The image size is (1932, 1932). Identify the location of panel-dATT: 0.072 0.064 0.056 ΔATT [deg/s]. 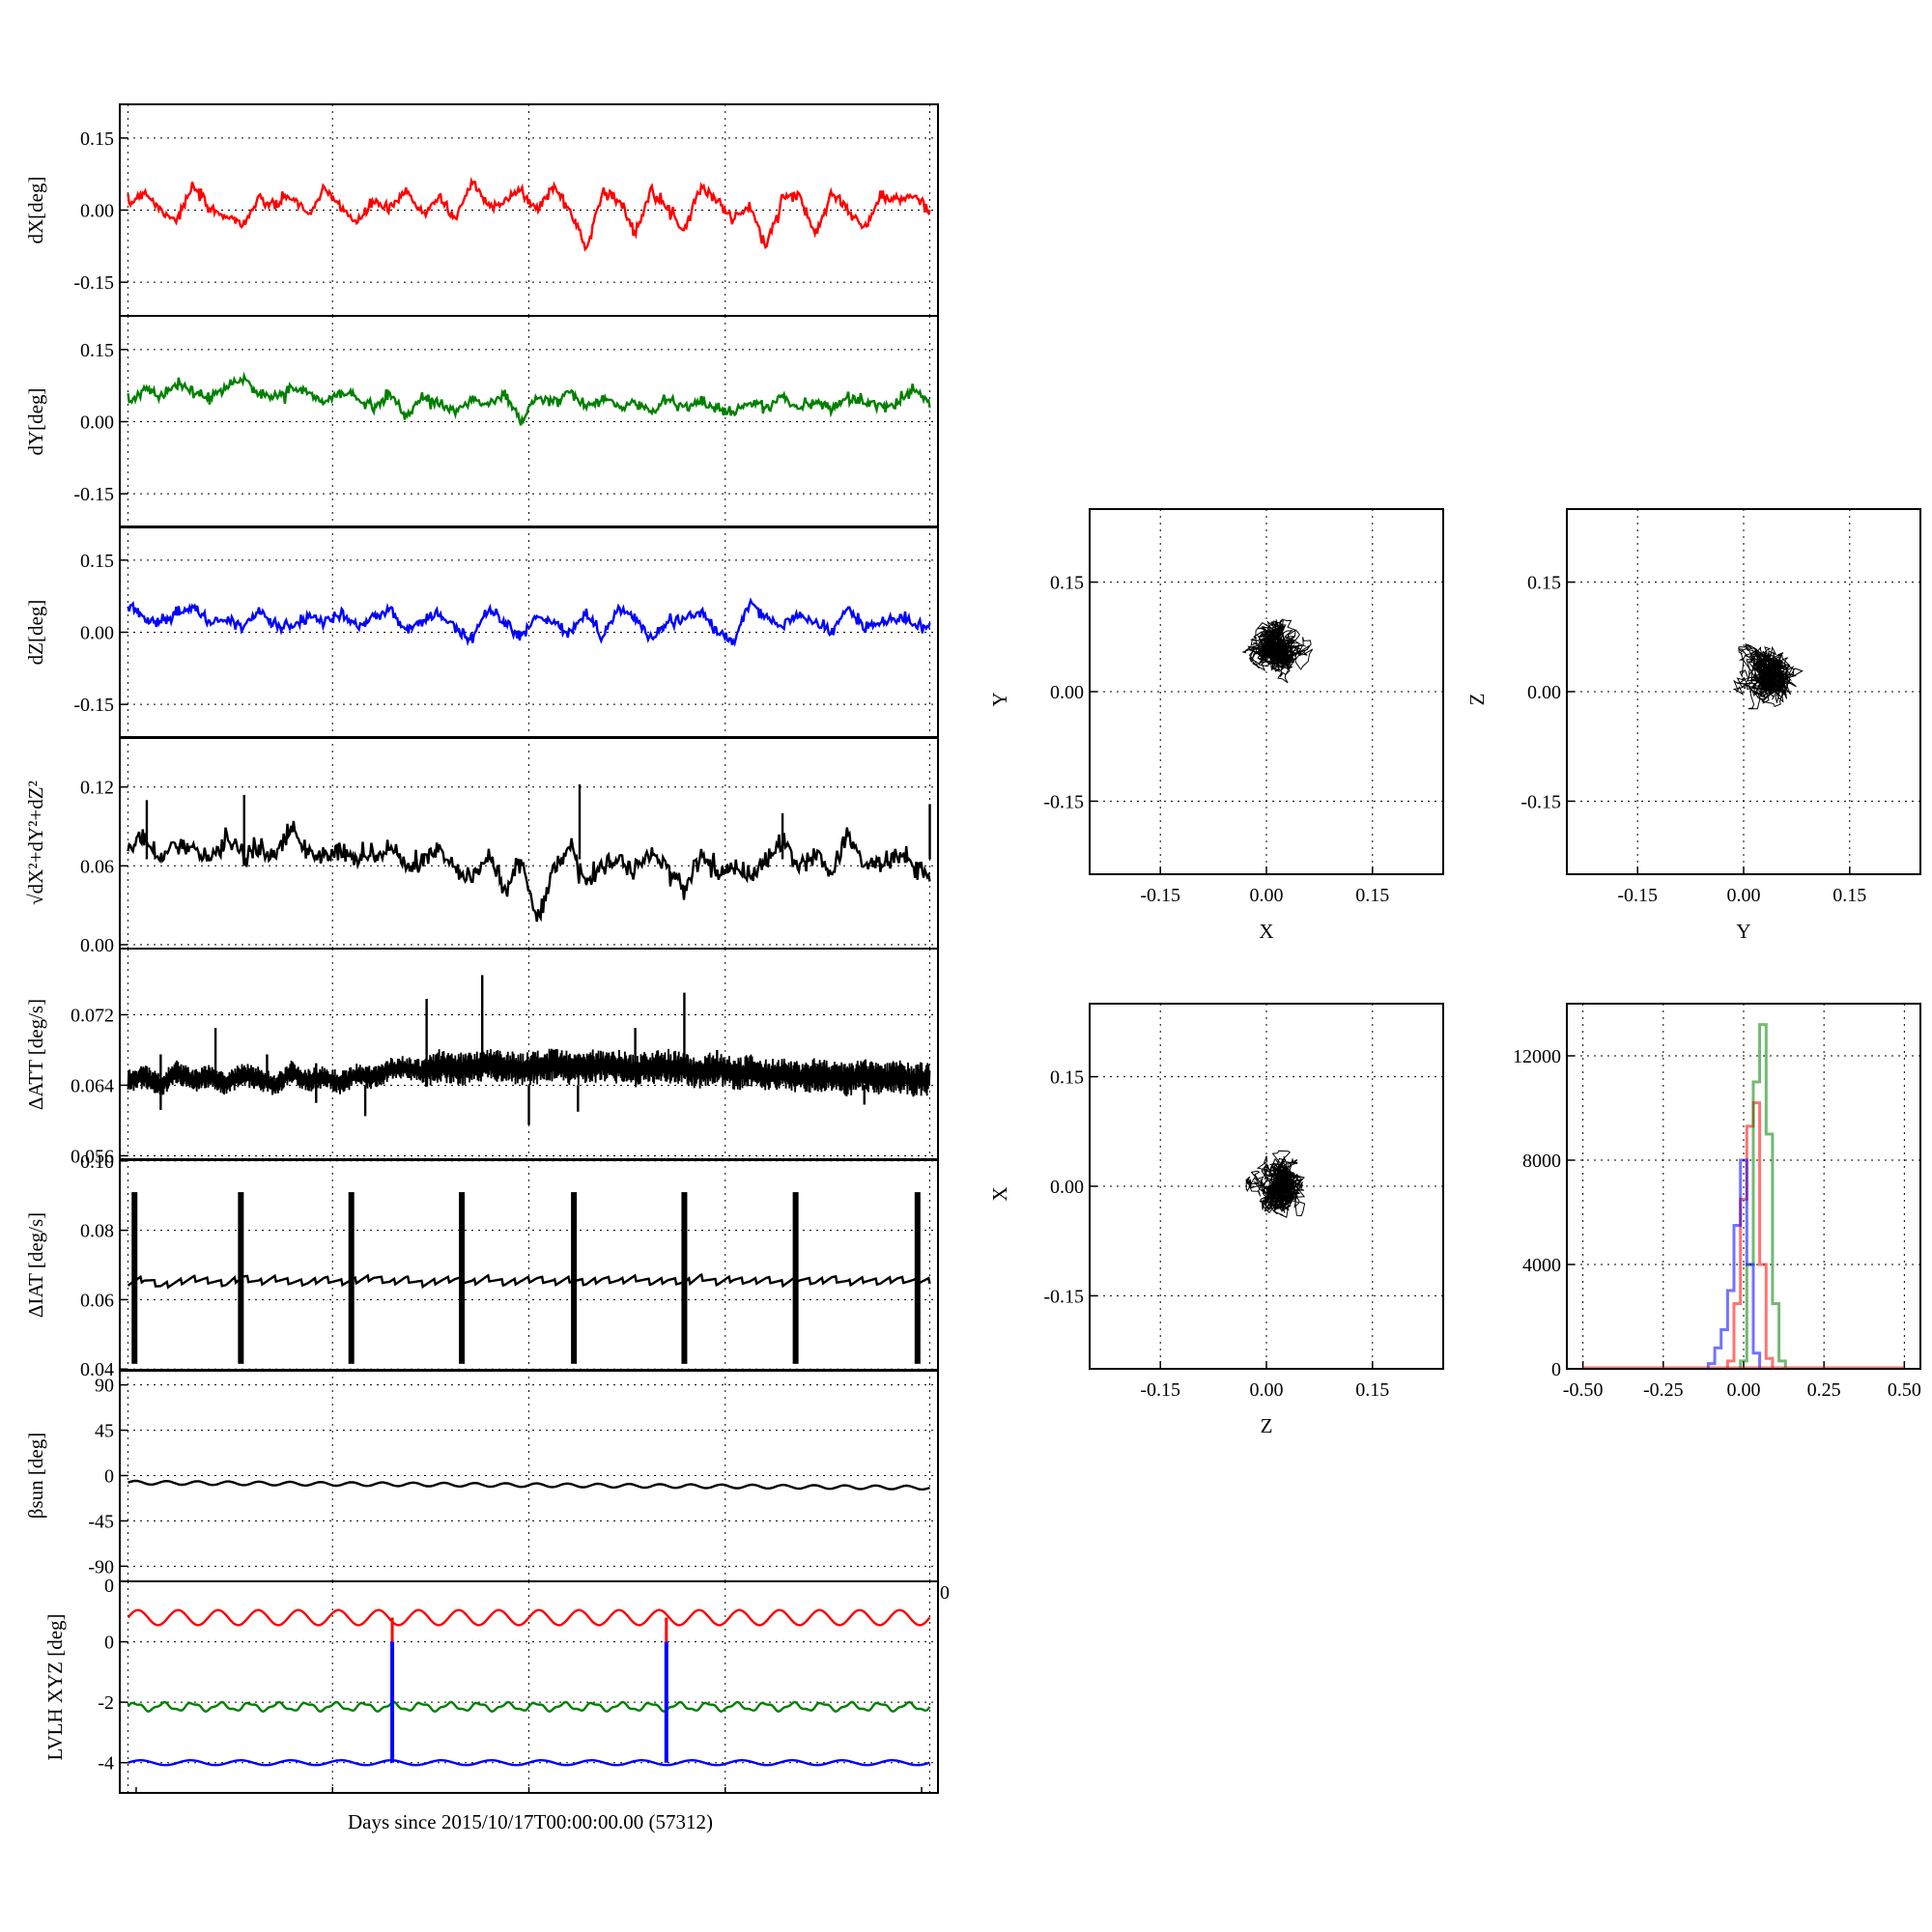
(481, 1057).